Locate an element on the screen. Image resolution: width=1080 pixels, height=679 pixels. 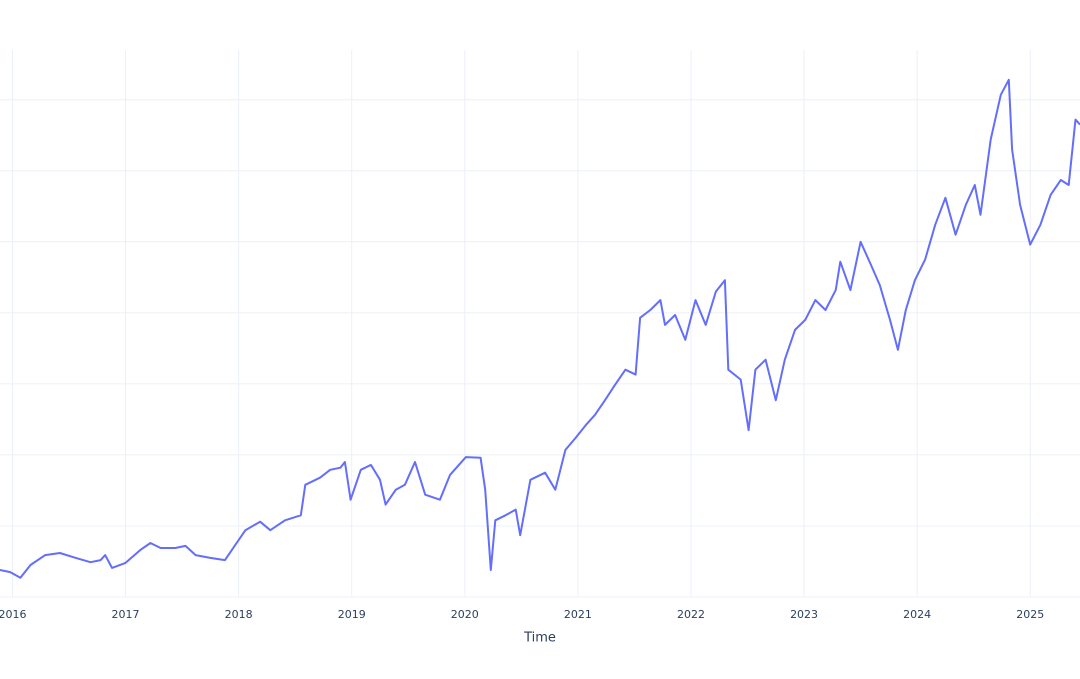
x-tick-label: 2022 is located at coordinates (691, 614).